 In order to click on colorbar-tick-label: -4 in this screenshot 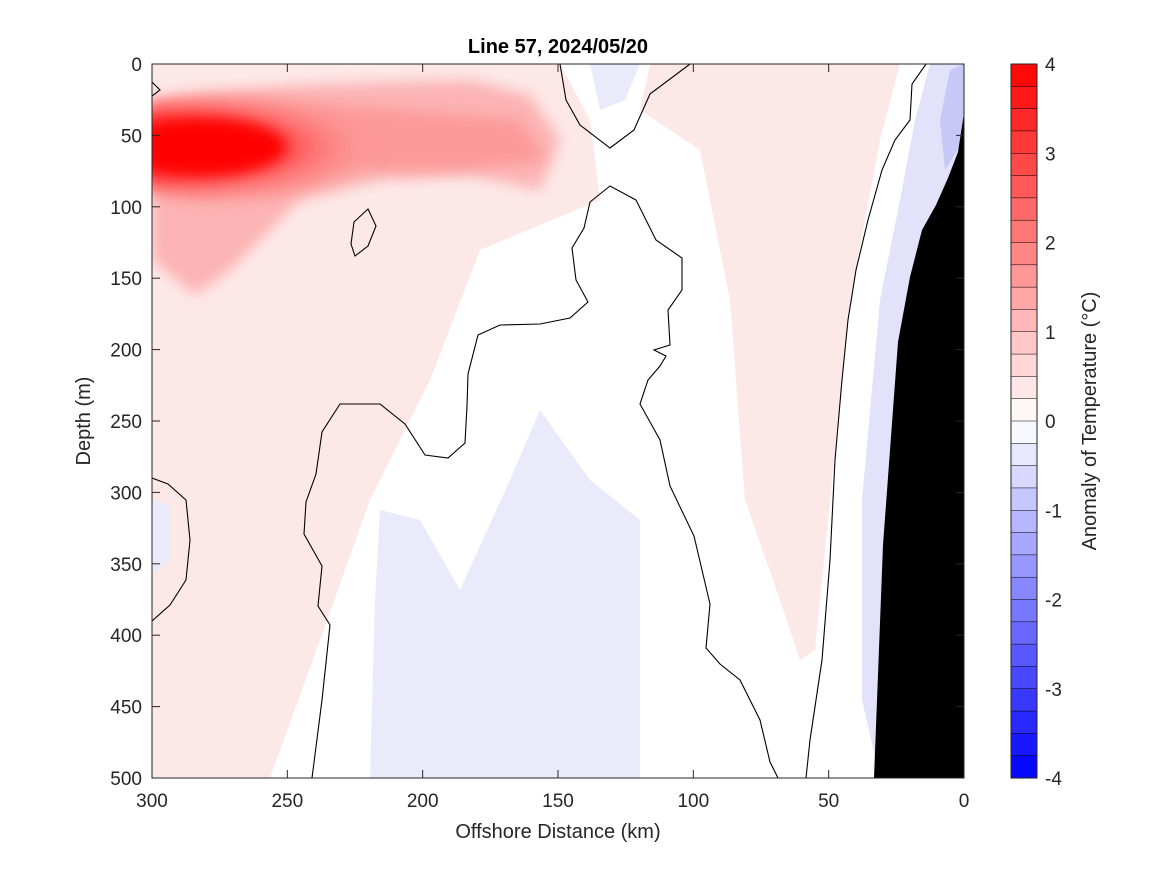, I will do `click(1053, 779)`.